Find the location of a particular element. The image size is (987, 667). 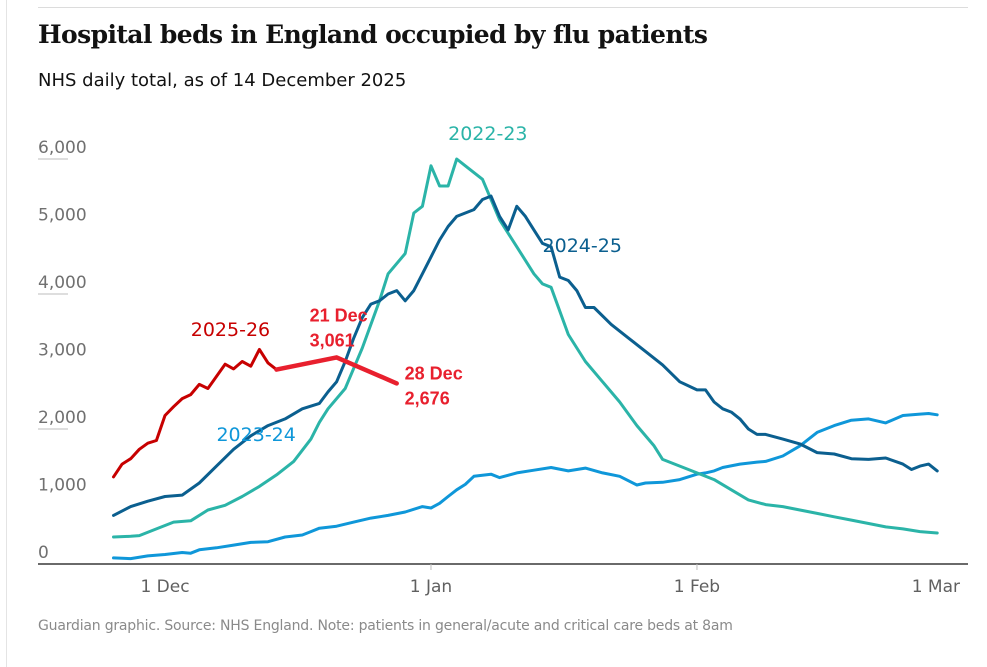

annotations: 21 Dec 3,061 28 Dec 2,676 is located at coordinates (368, 356).